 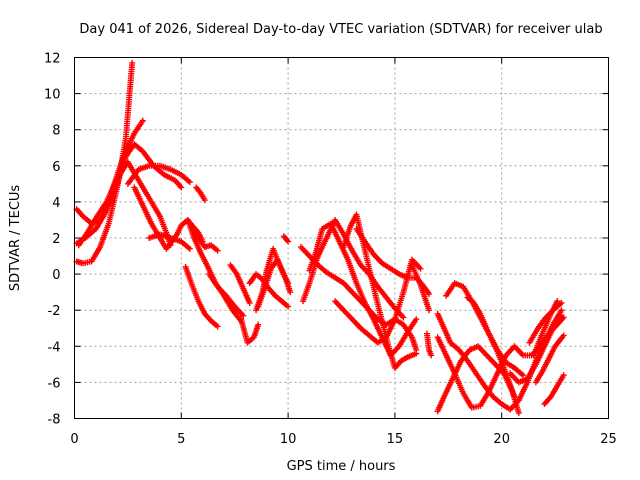 What do you see at coordinates (501, 439) in the screenshot?
I see `x-tick-label: 20` at bounding box center [501, 439].